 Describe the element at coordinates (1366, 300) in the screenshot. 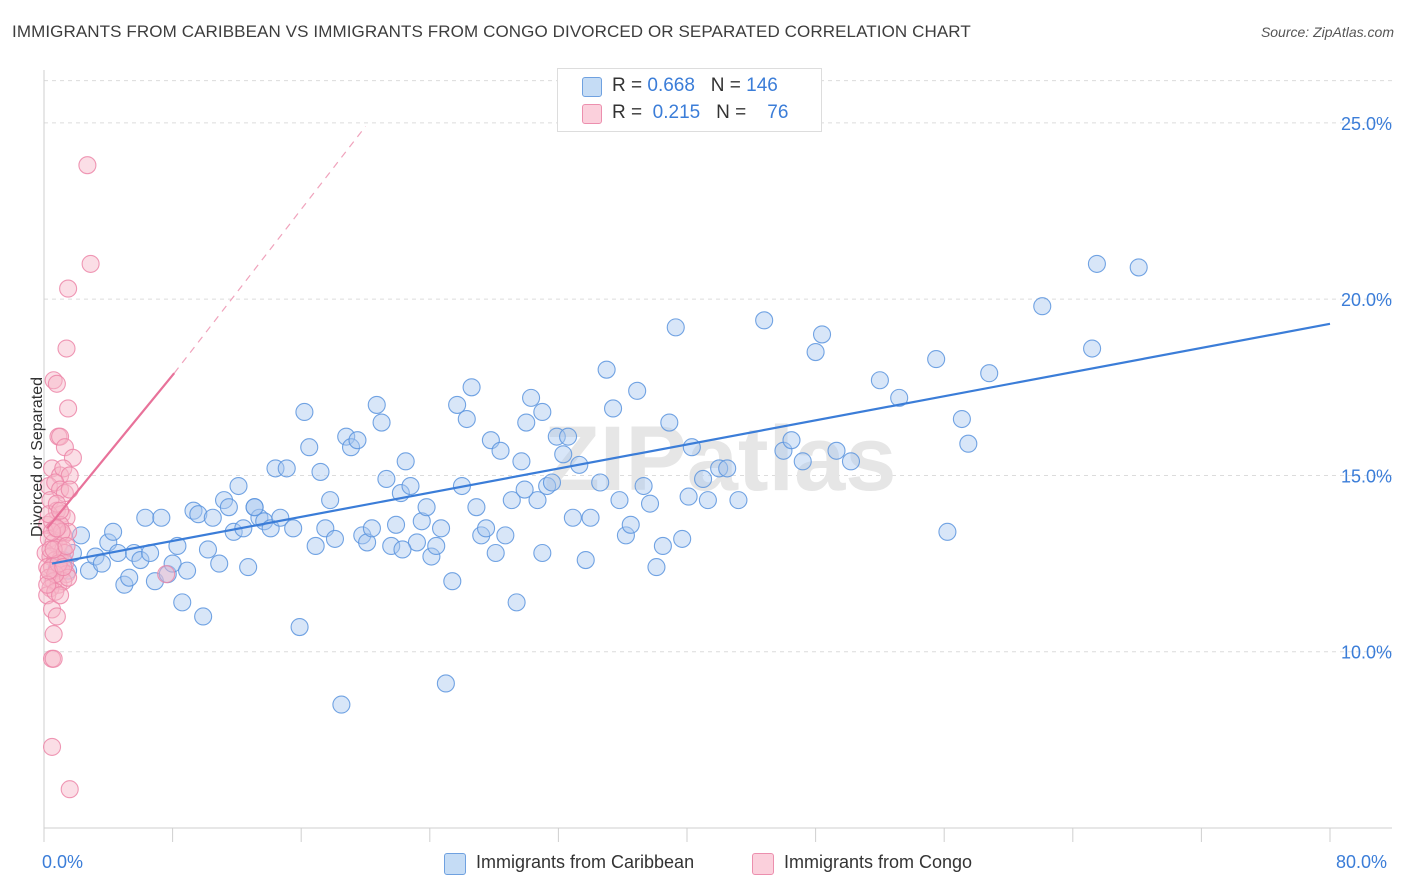

I see `y-tick-label: 20.0%` at that location.